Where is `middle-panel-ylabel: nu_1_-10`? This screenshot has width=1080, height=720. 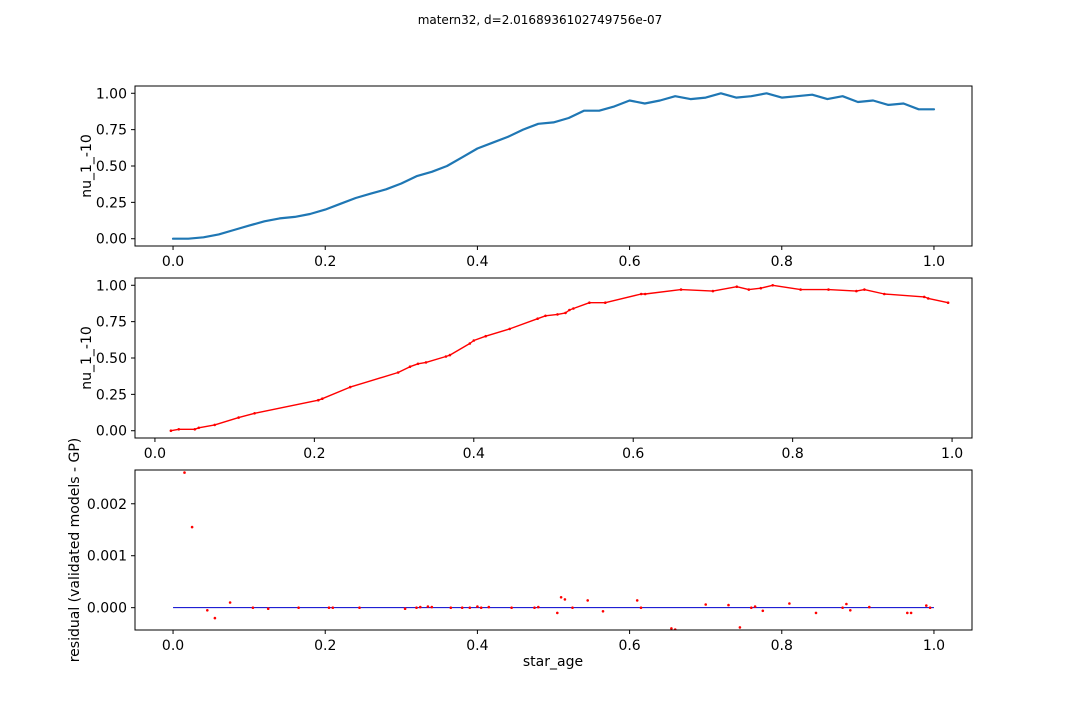
middle-panel-ylabel: nu_1_-10 is located at coordinates (87, 358).